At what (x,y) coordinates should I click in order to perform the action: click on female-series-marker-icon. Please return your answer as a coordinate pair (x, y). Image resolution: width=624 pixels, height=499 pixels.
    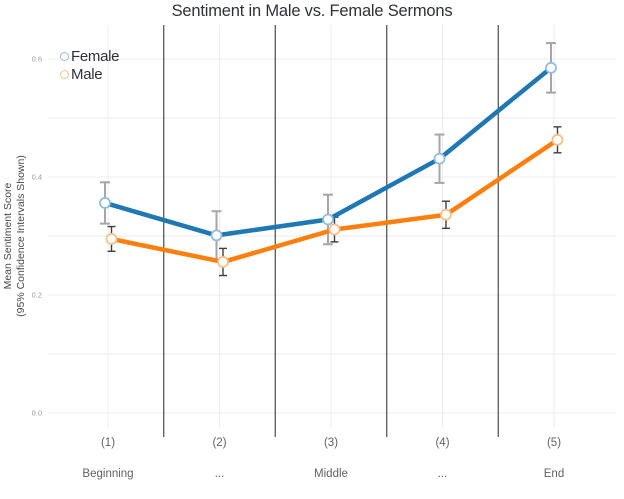
    Looking at the image, I should click on (64, 56).